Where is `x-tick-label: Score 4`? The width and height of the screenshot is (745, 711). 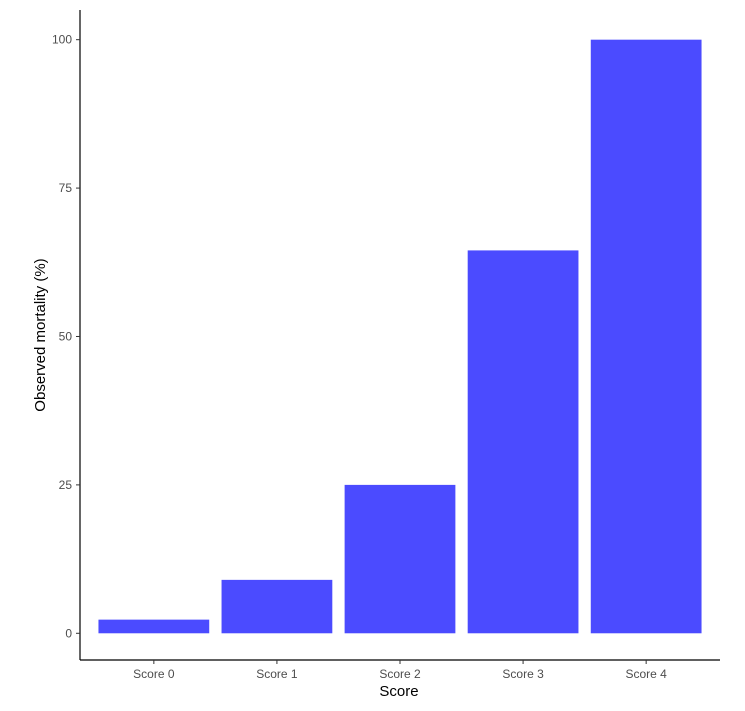
x-tick-label: Score 4 is located at coordinates (646, 674).